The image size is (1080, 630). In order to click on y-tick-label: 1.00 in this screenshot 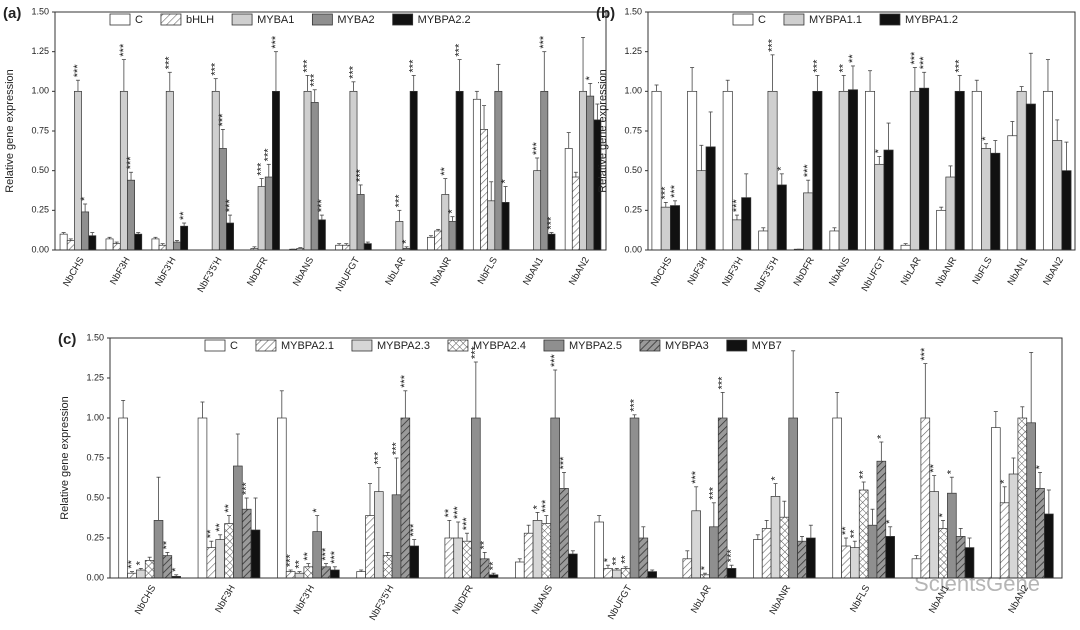, I will do `click(95, 417)`.